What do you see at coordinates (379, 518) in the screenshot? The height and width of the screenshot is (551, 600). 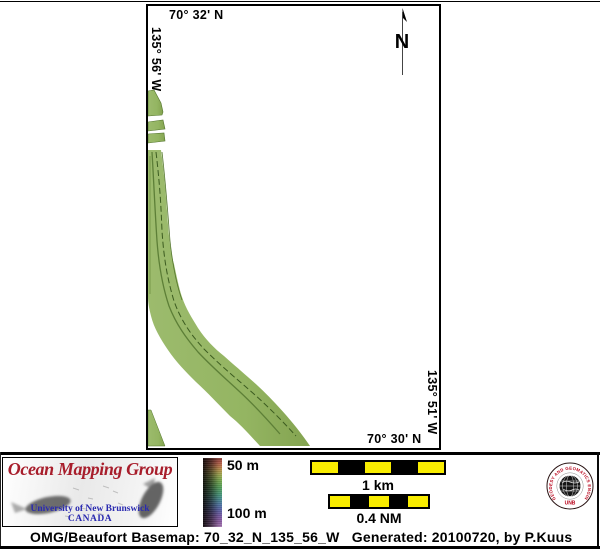 I see `scalebar-nm-label: 0.4 NM` at bounding box center [379, 518].